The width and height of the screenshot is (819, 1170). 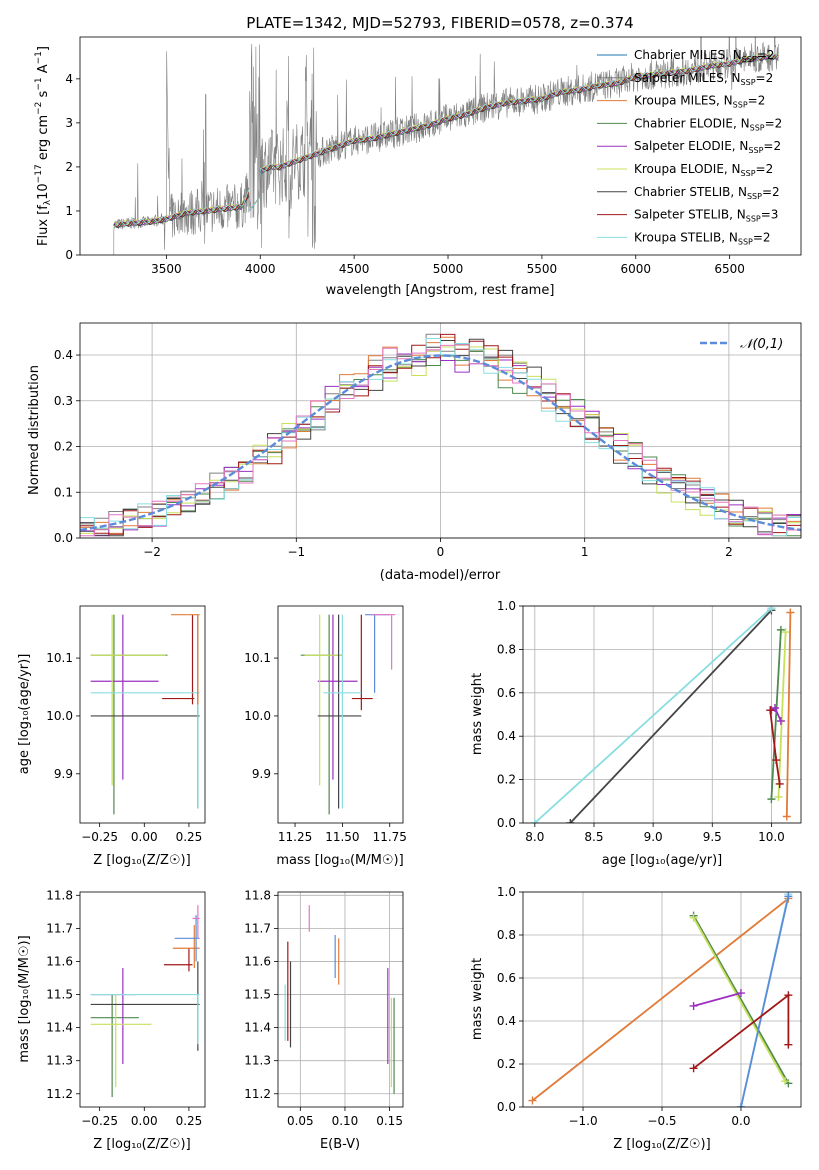 I want to click on x-tick-label: 0.15, so click(x=389, y=1121).